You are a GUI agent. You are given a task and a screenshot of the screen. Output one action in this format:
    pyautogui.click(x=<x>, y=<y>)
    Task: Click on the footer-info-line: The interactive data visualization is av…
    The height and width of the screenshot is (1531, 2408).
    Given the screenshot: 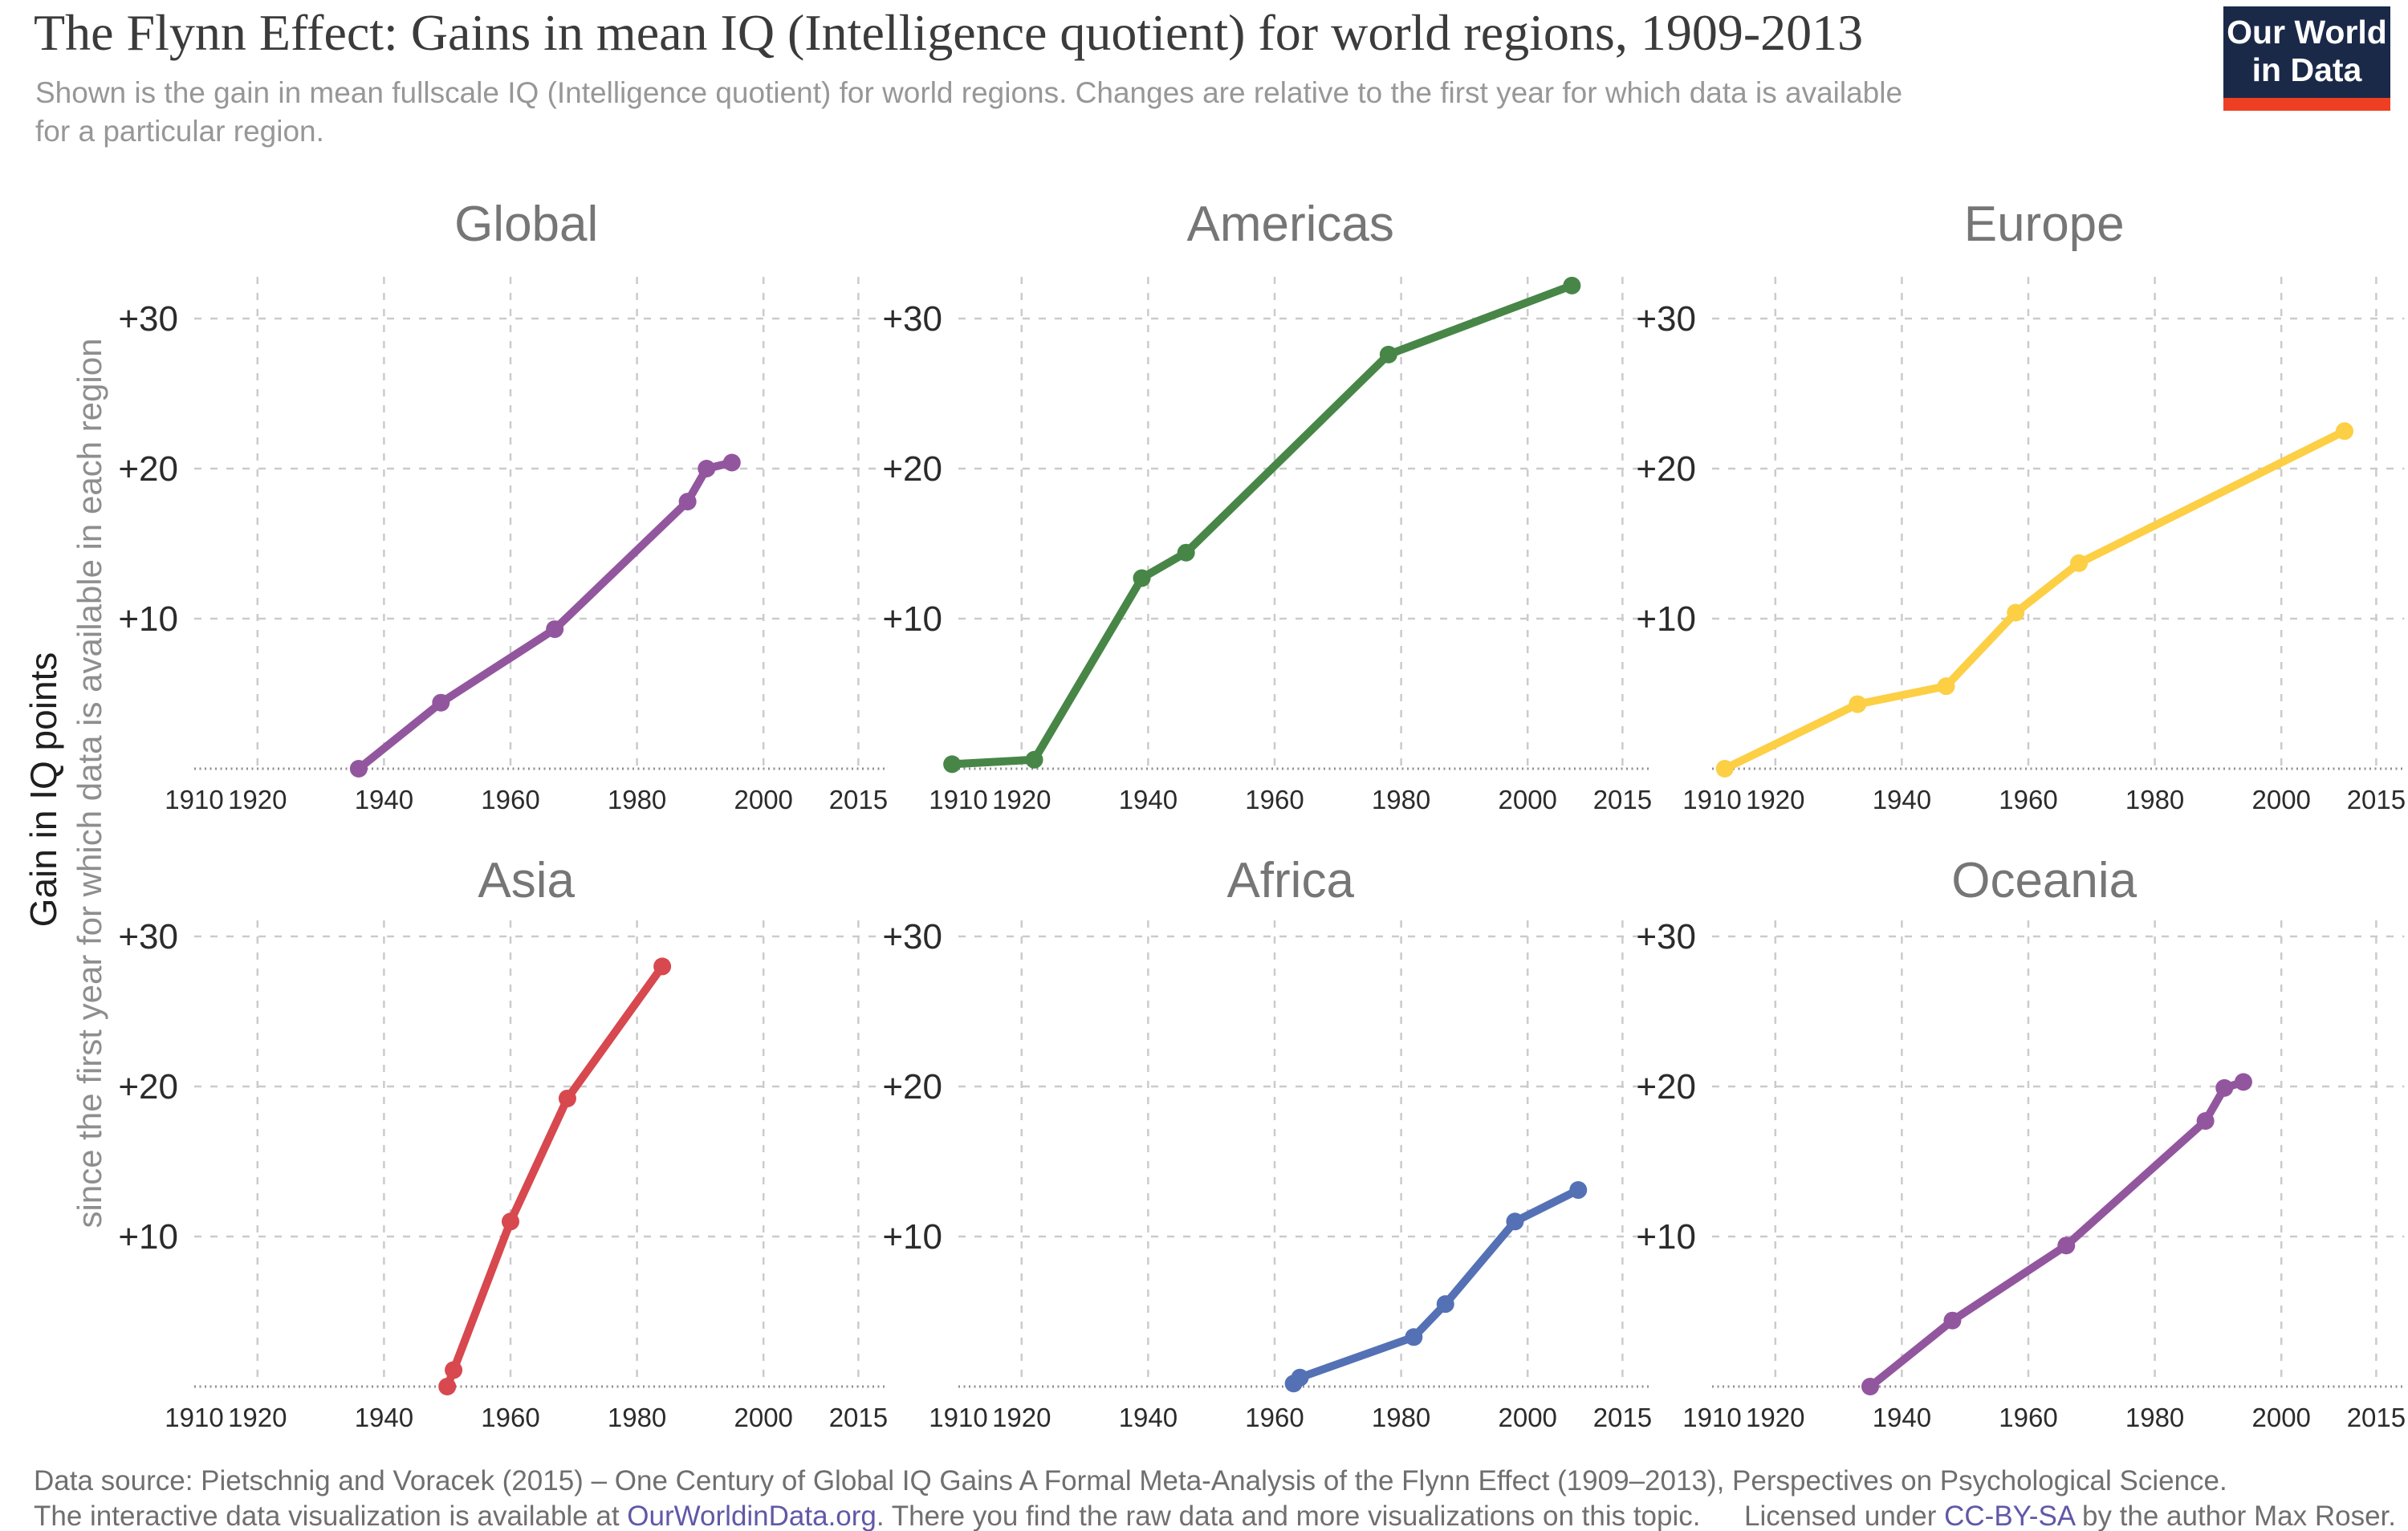 What is the action you would take?
    pyautogui.click(x=867, y=1516)
    